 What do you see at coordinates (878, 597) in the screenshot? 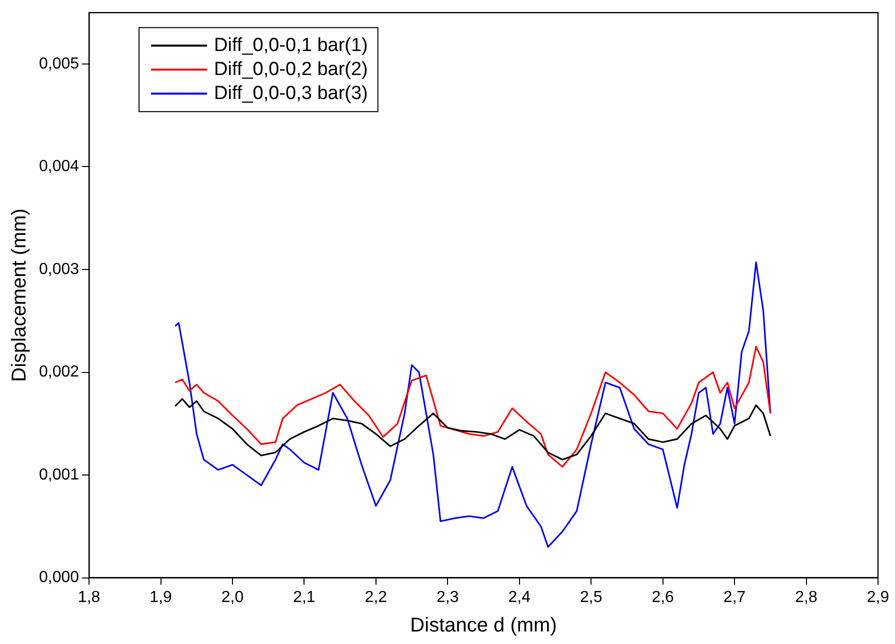
I see `x-tick-label: 2,9` at bounding box center [878, 597].